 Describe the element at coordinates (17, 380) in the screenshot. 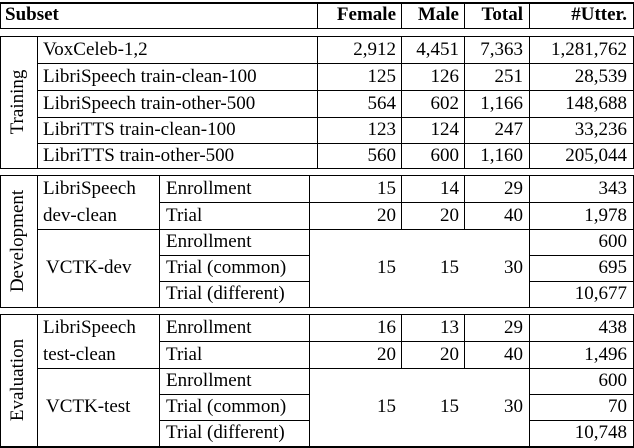

I see `evaluation-group-label: Evaluation` at that location.